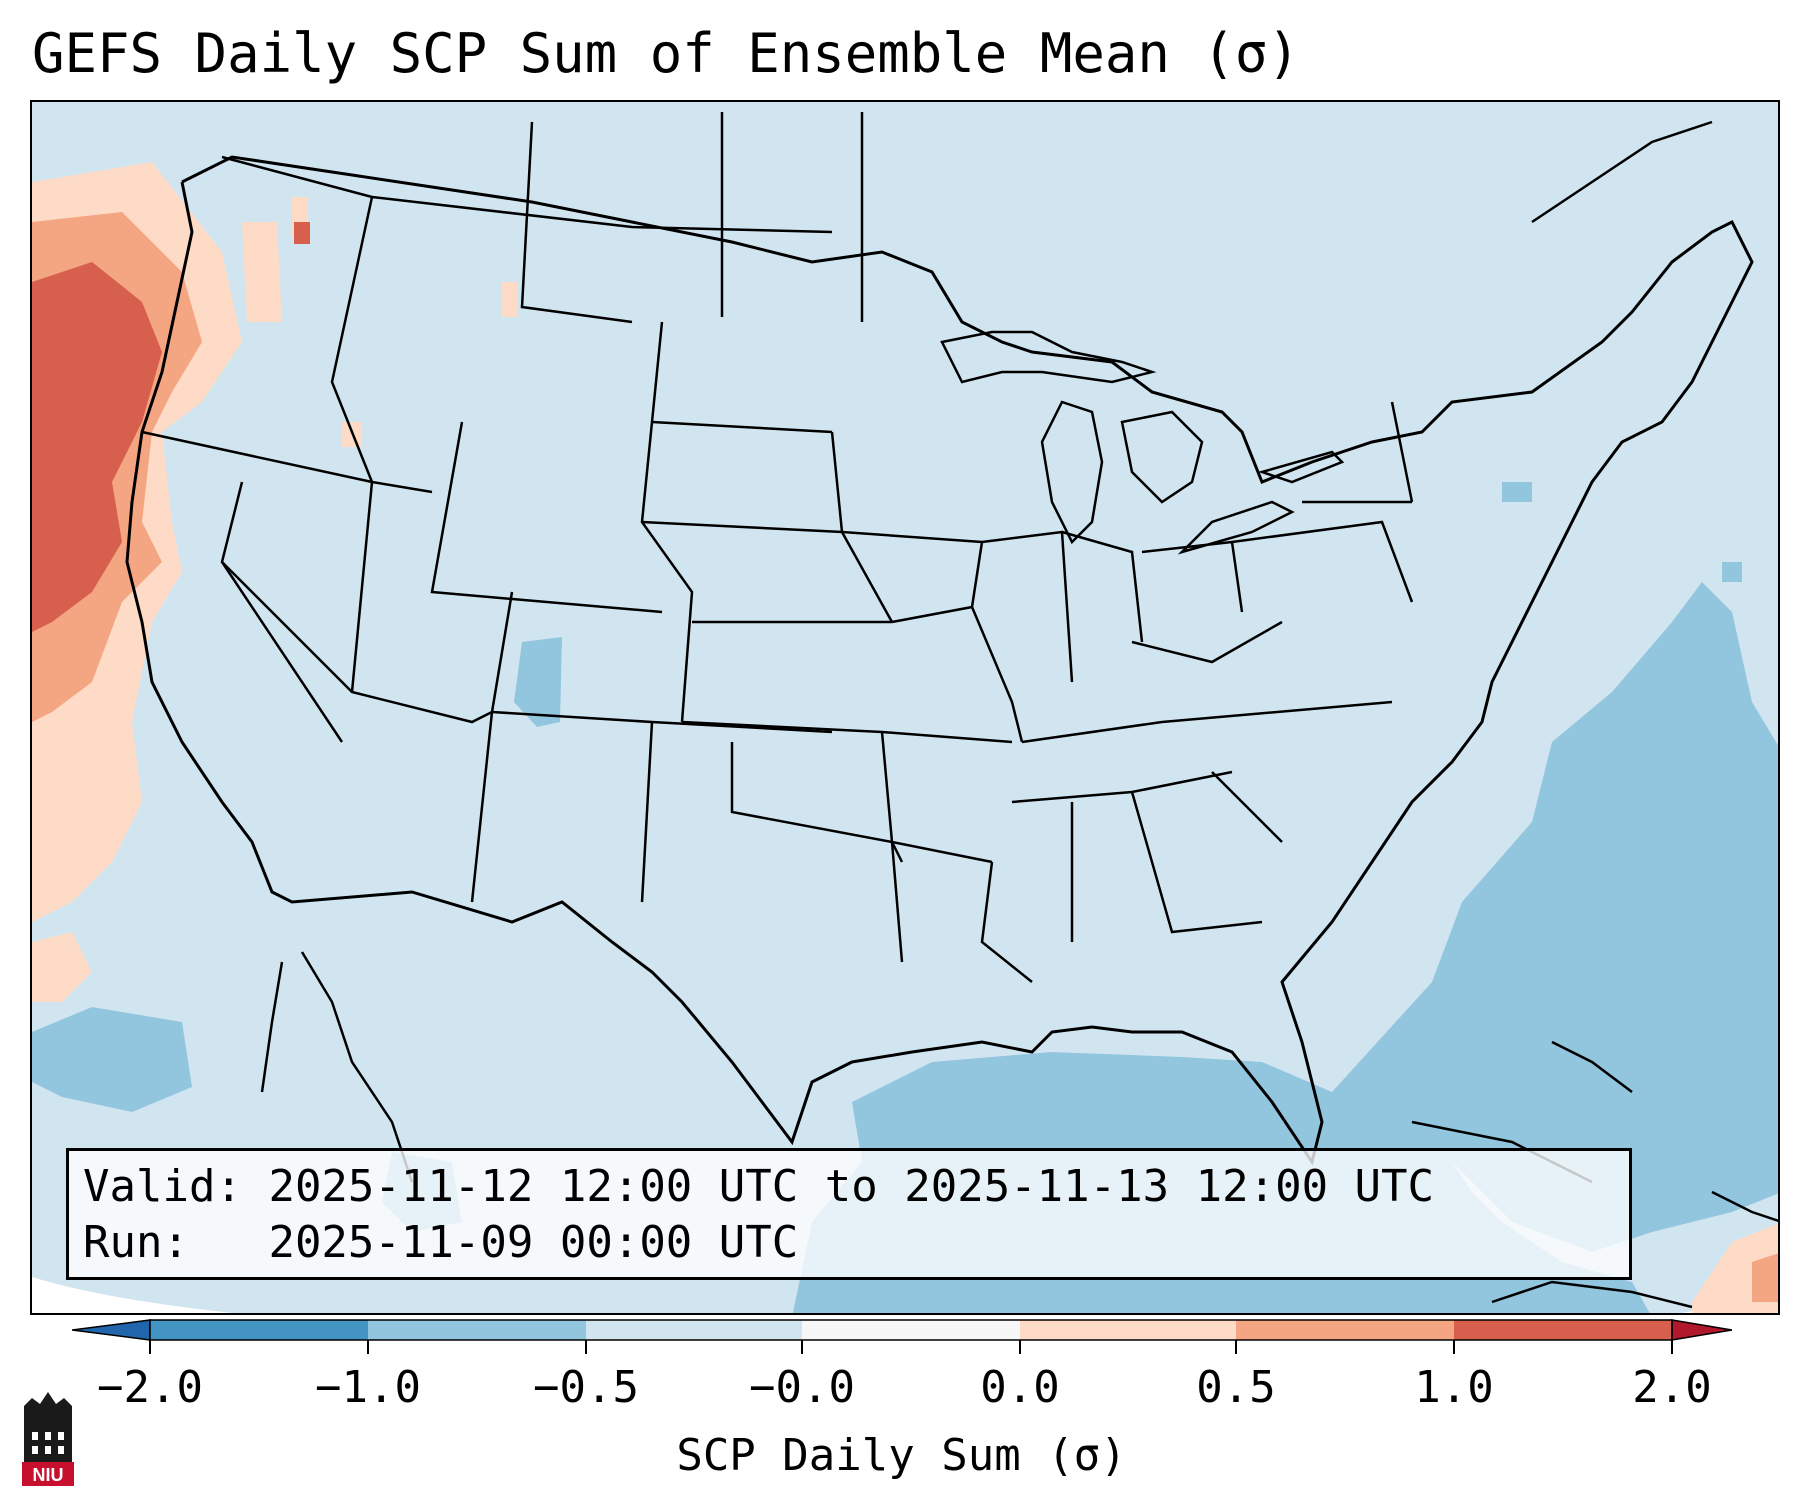 Image resolution: width=1803 pixels, height=1506 pixels. I want to click on great-lakes, so click(1142, 442).